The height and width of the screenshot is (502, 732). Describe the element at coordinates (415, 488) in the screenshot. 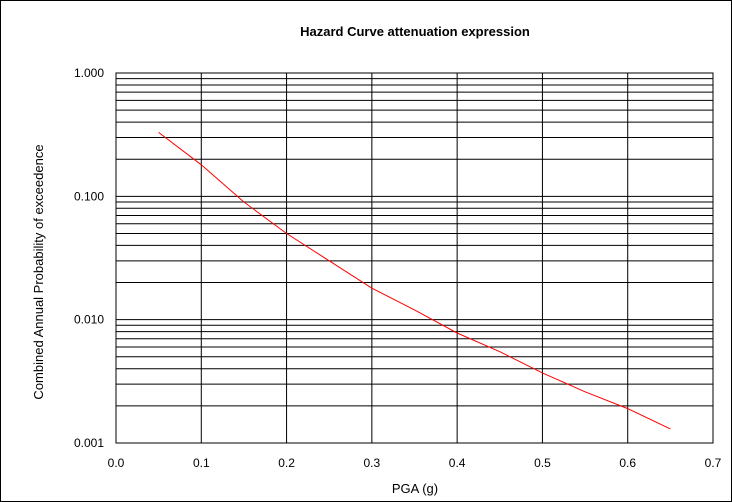

I see `x-axis-label: PGA (g)` at that location.